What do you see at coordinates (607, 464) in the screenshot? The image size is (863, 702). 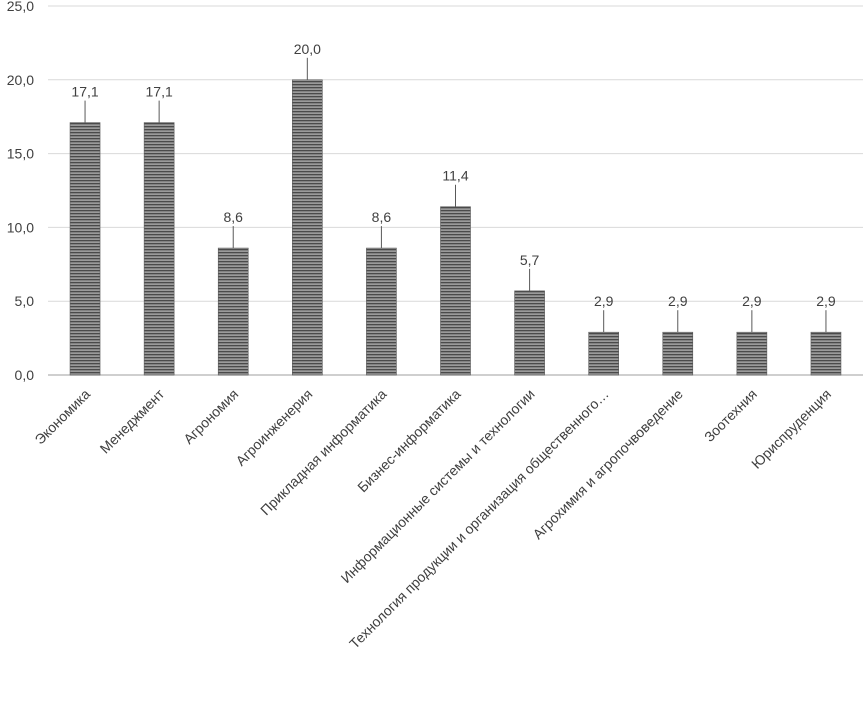 I see `category-label: Агрохимия и агропочвоведение` at bounding box center [607, 464].